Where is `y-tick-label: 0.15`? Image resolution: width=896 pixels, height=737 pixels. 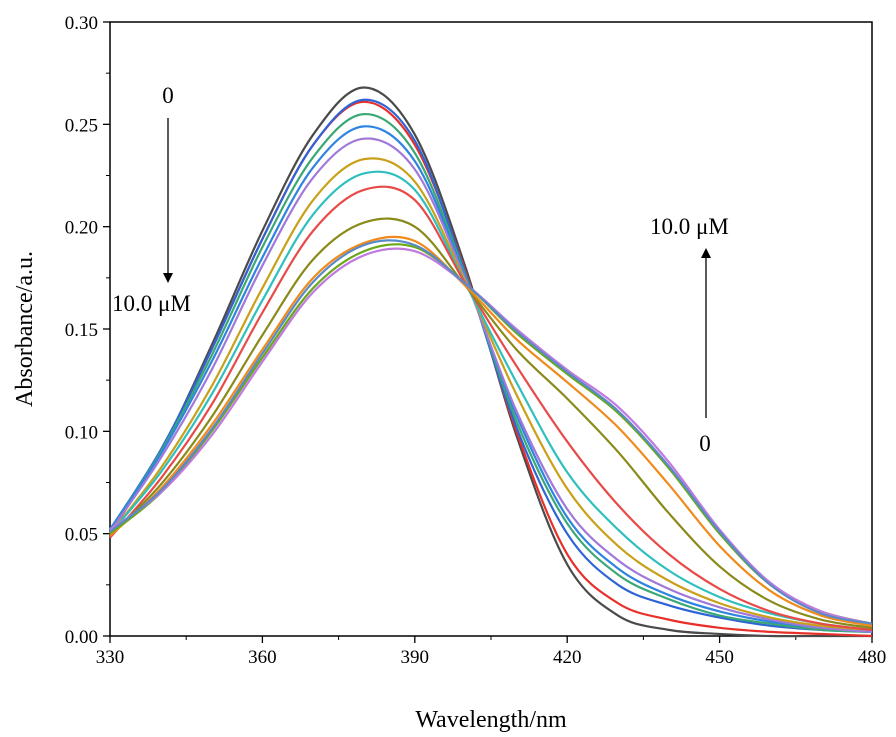
y-tick-label: 0.15 is located at coordinates (81, 330).